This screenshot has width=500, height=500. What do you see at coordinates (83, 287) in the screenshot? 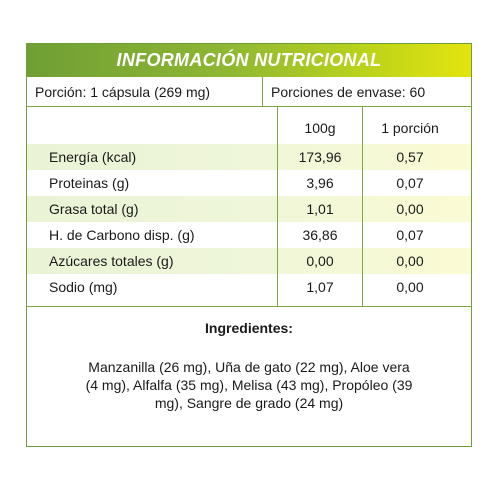
I see `nutrient-name: Sodio (mg)` at bounding box center [83, 287].